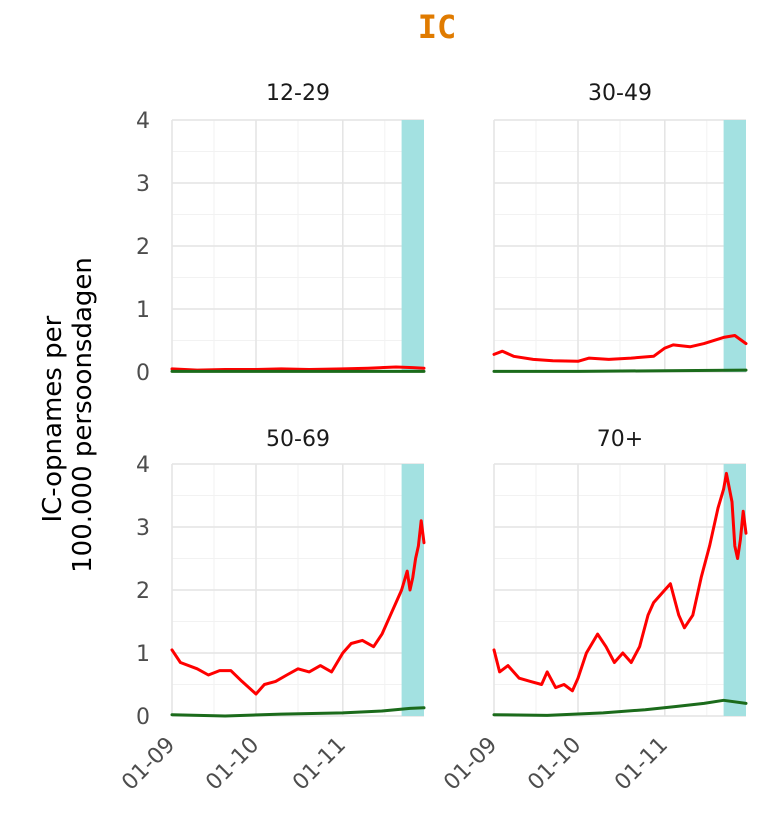 This screenshot has height=826, width=782. What do you see at coordinates (620, 439) in the screenshot?
I see `panel-label: 70+` at bounding box center [620, 439].